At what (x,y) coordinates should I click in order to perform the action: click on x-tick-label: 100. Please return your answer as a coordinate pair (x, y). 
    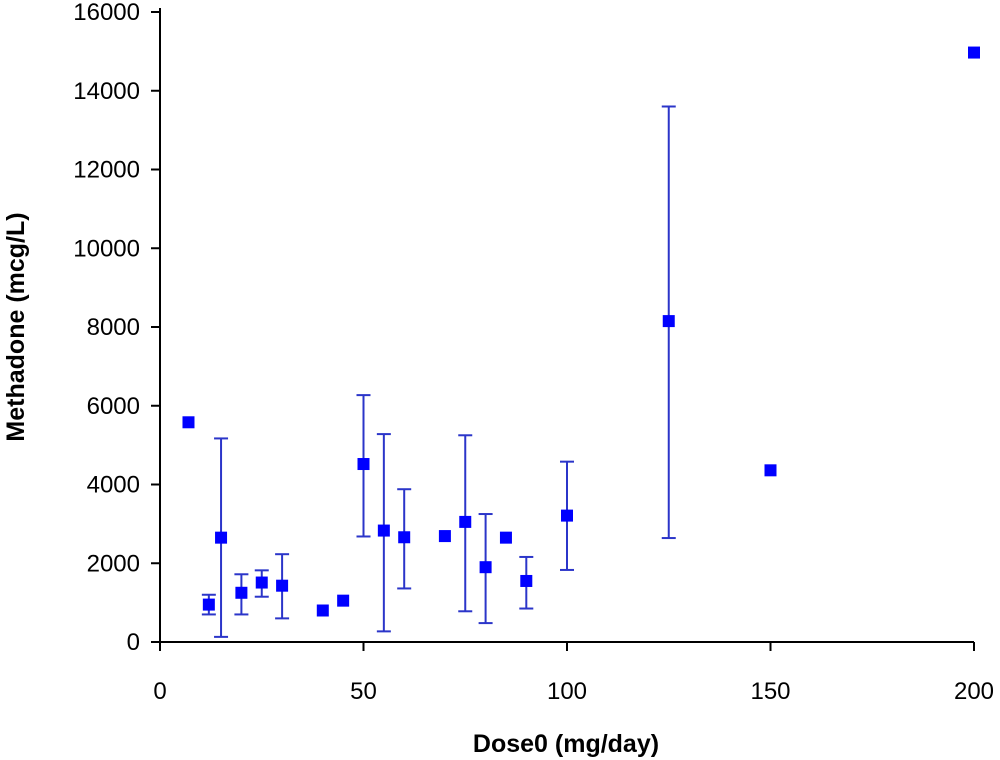
    Looking at the image, I should click on (567, 691).